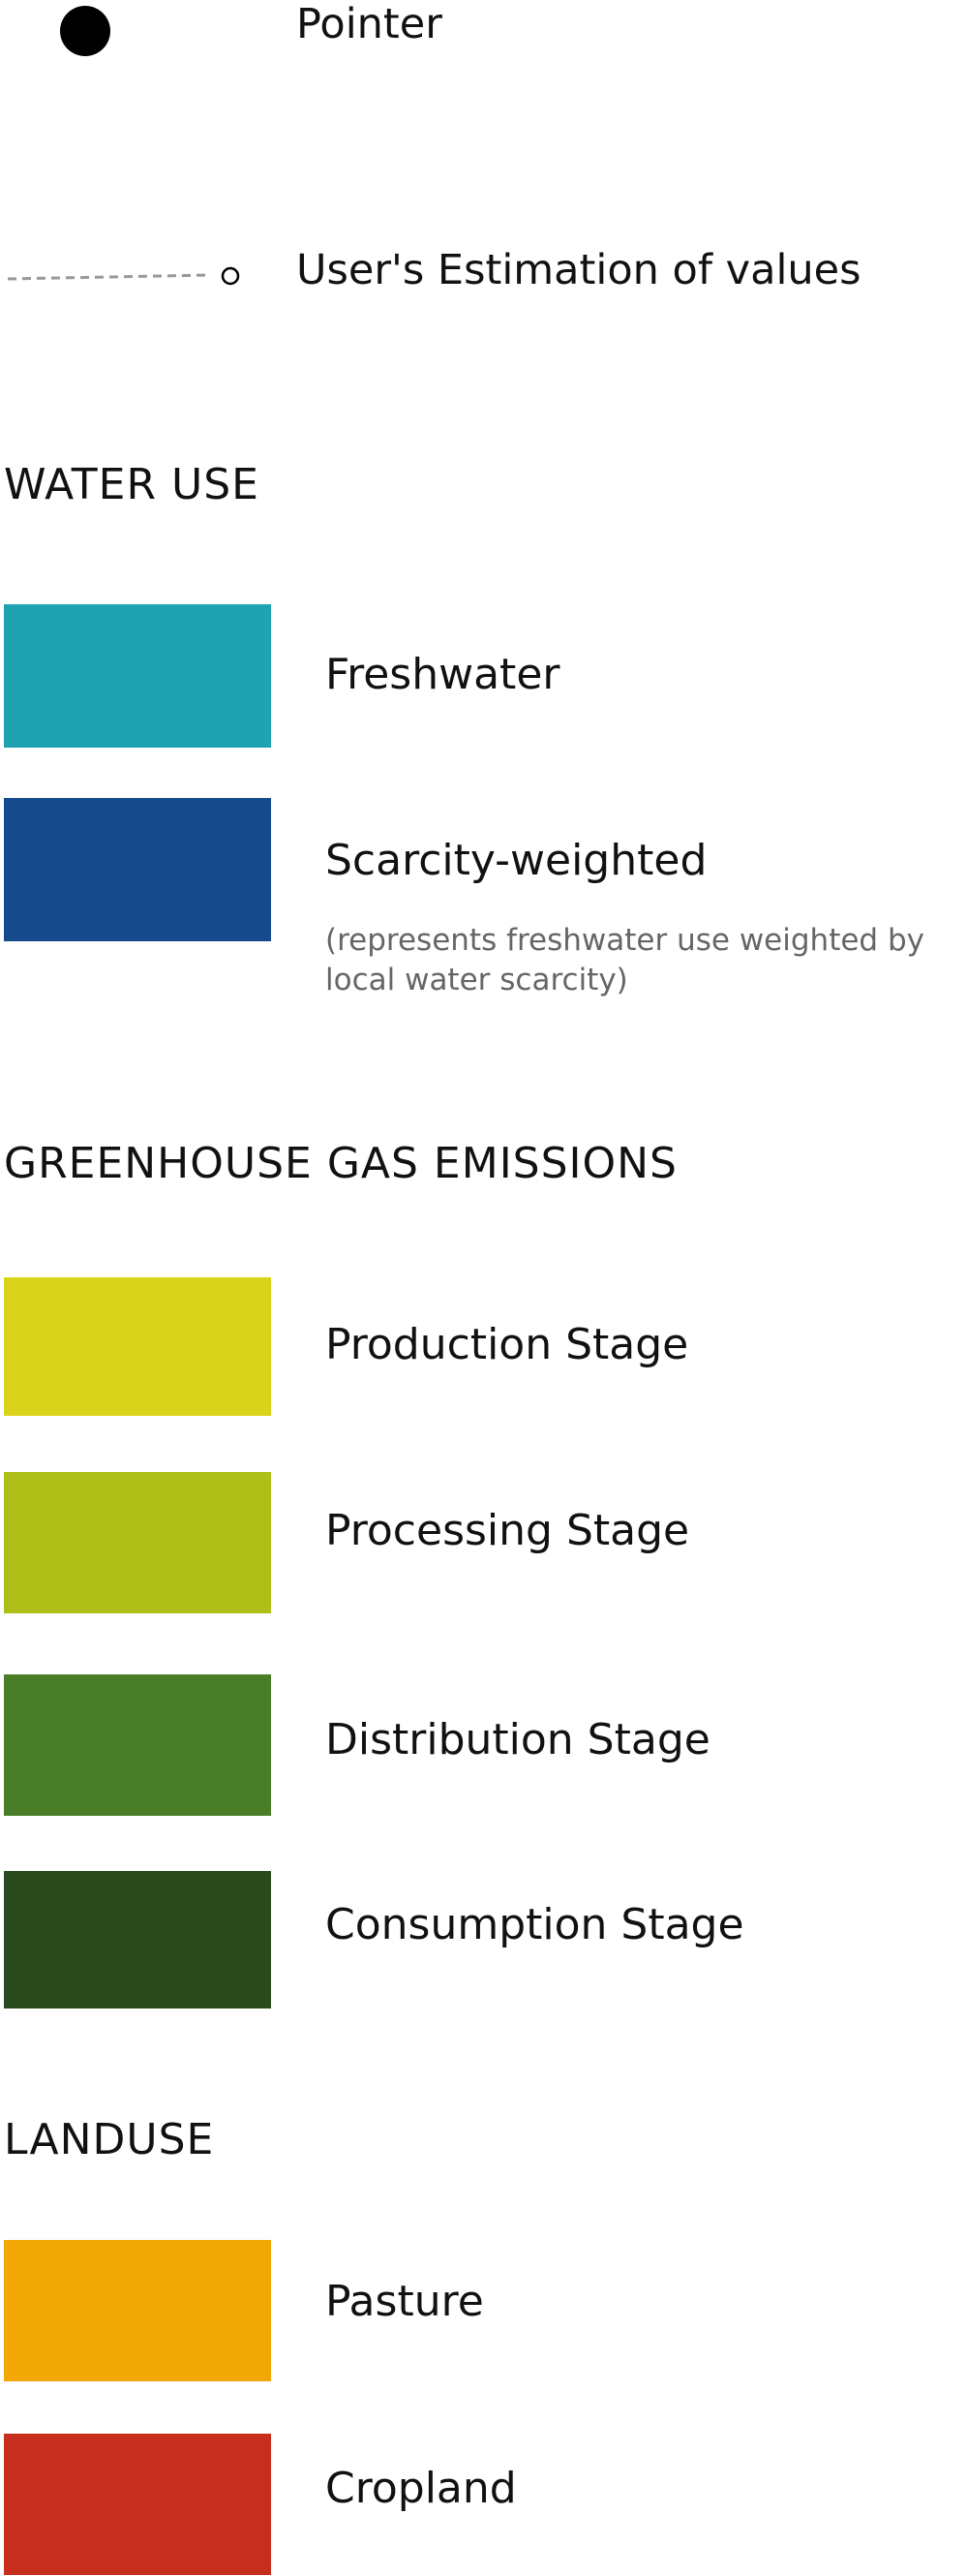 This screenshot has height=2576, width=967. Describe the element at coordinates (85, 31) in the screenshot. I see `pointer-marker` at that location.